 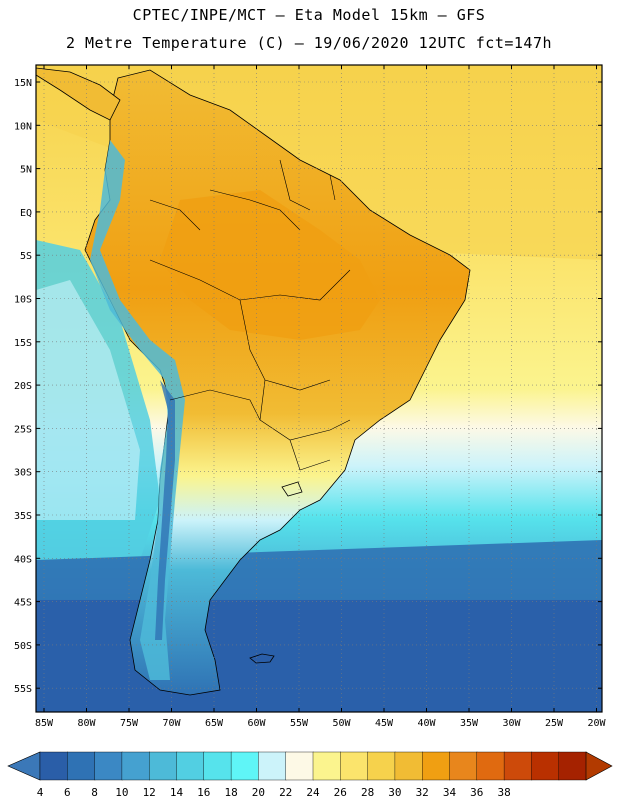 I want to click on lat-tick-label: 5N, so click(x=26, y=170).